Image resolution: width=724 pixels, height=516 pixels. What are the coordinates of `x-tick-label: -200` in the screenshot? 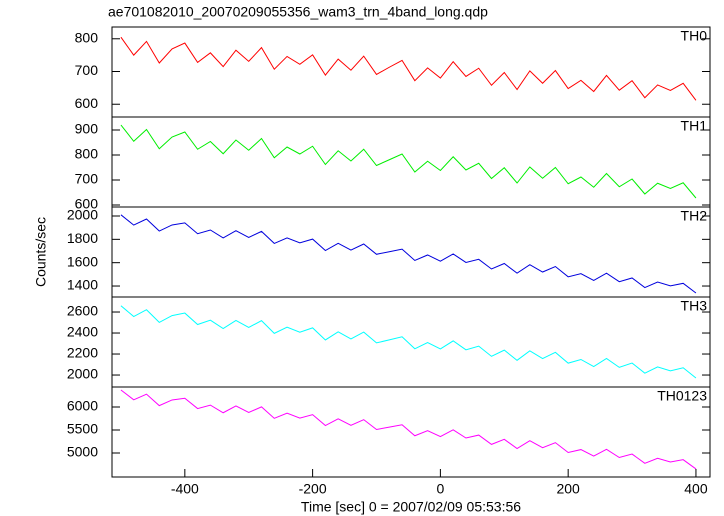 It's located at (313, 489).